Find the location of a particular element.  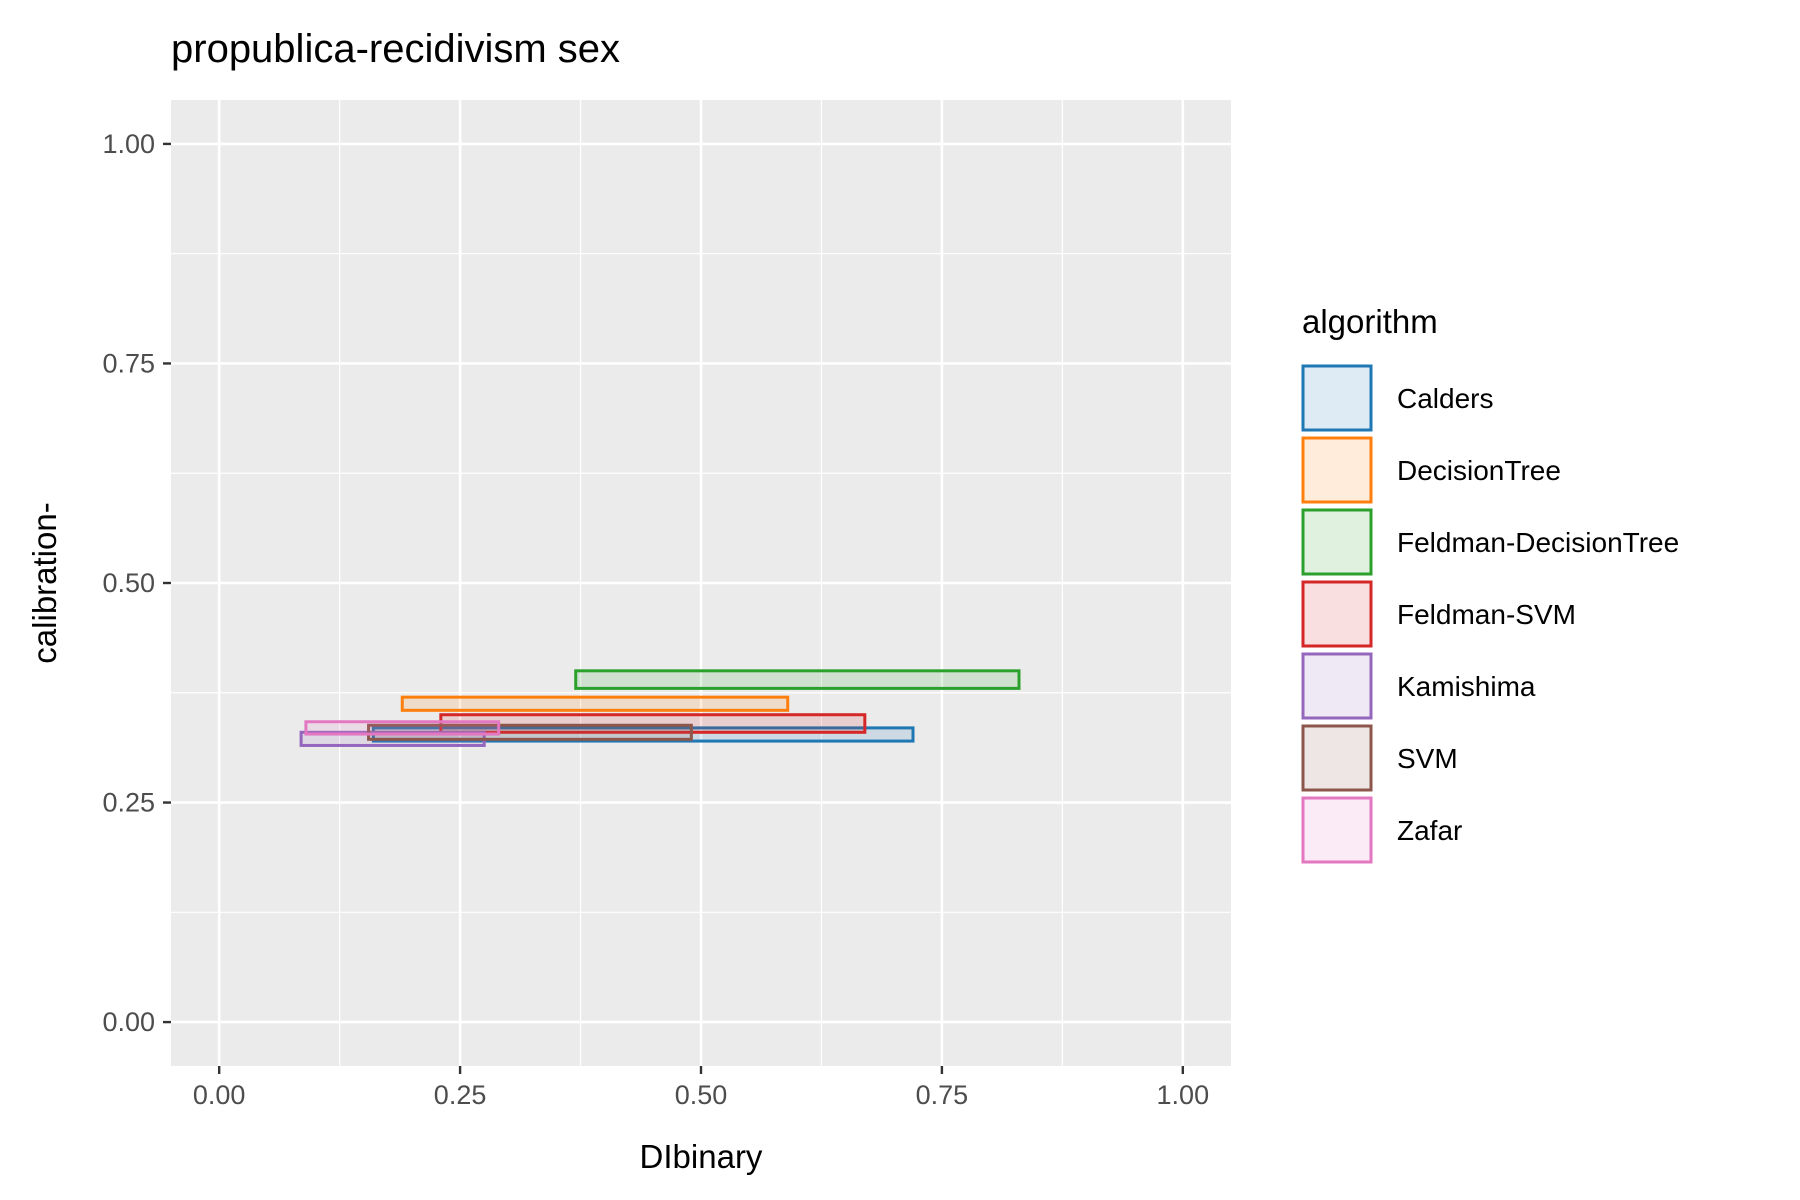

x-tick-label: 0.50 is located at coordinates (701, 1095).